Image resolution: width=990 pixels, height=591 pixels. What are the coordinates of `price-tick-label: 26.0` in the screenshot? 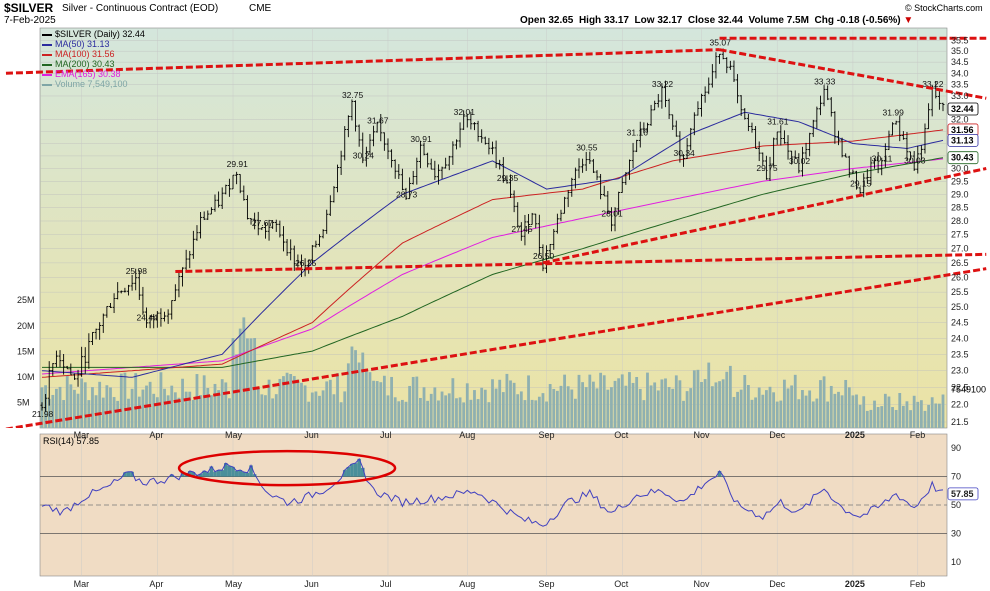 It's located at (960, 277).